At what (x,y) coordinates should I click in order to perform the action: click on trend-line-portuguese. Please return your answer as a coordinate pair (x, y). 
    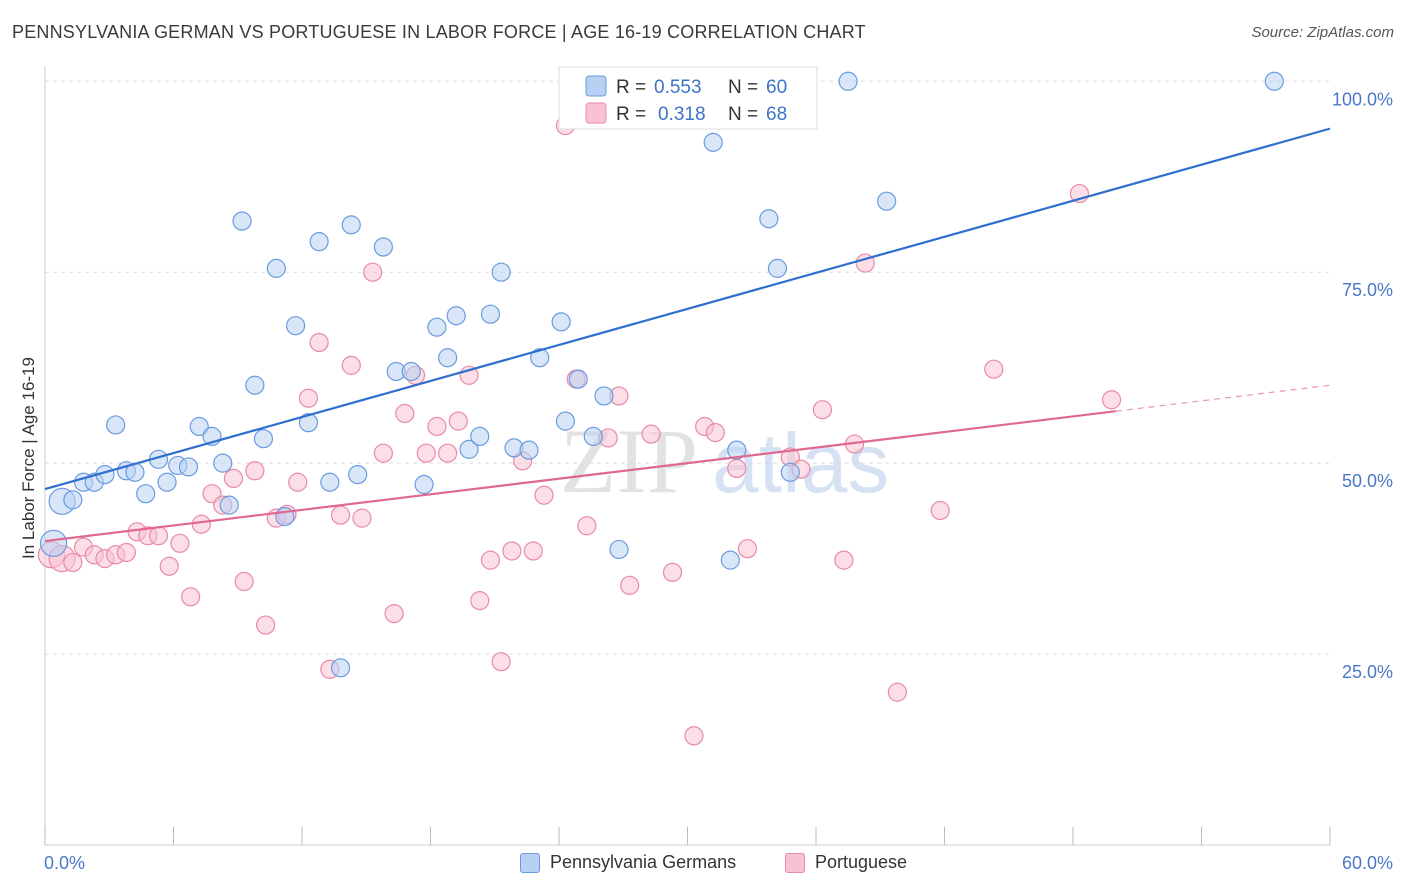
    Looking at the image, I should click on (580, 476).